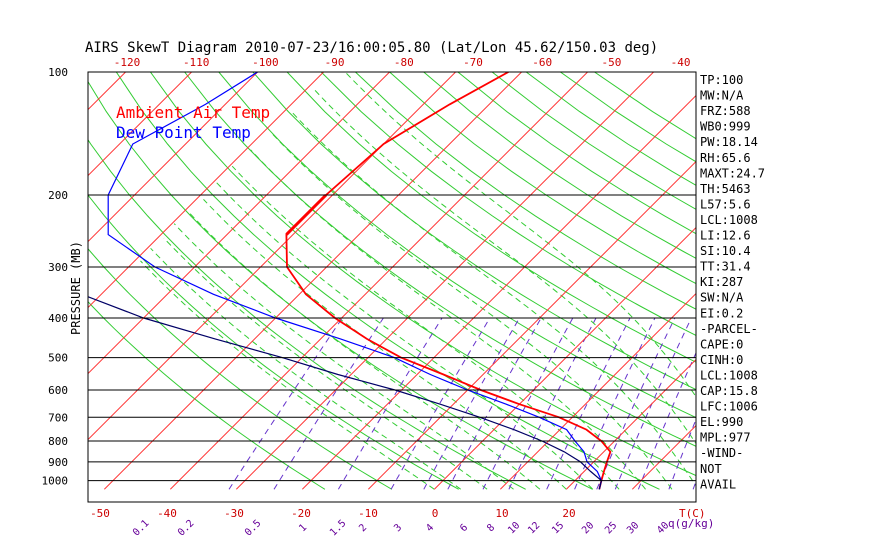 This screenshot has width=870, height=560. Describe the element at coordinates (722, 96) in the screenshot. I see `stat-item: MW:N/A` at that location.